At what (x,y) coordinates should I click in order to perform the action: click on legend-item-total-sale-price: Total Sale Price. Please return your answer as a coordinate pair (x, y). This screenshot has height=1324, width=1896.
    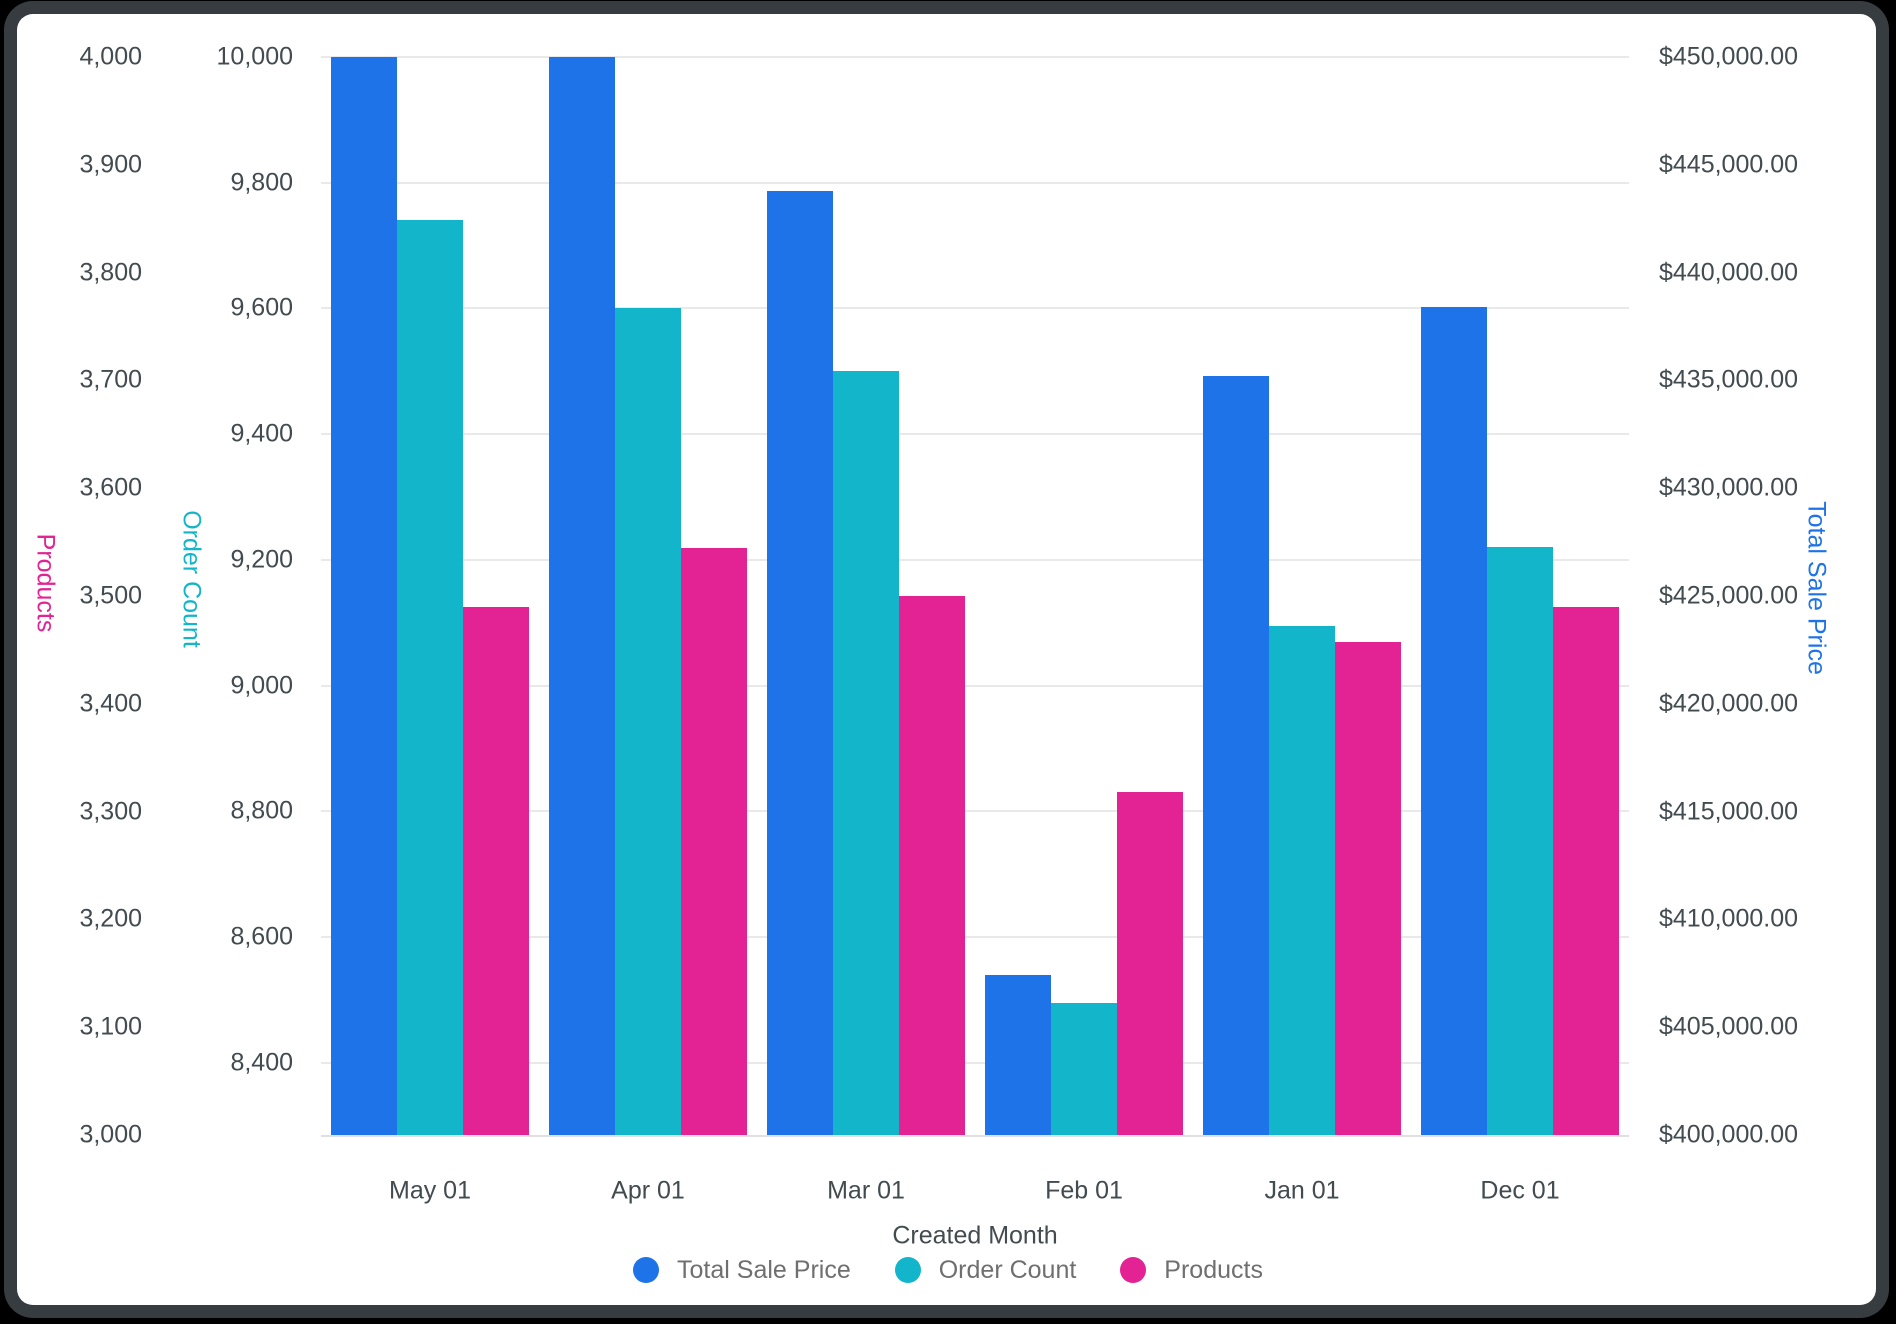
    Looking at the image, I should click on (742, 1270).